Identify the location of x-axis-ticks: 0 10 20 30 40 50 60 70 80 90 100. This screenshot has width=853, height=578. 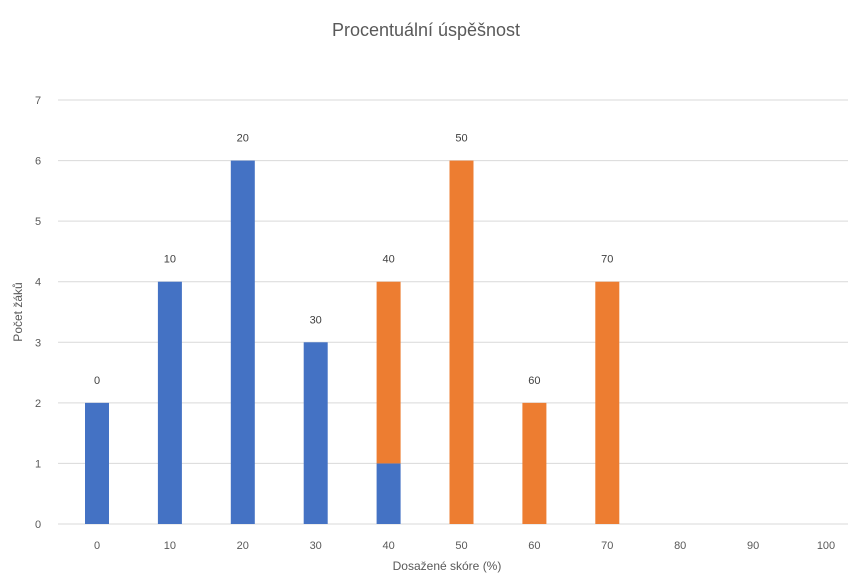
(464, 546).